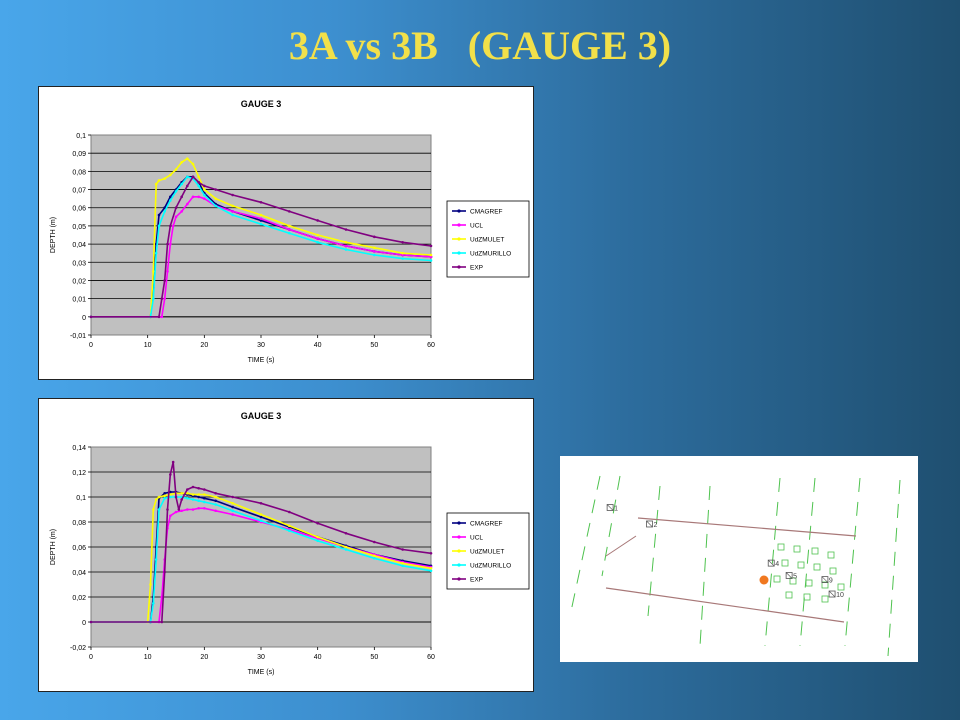  What do you see at coordinates (764, 580) in the screenshot?
I see `map-highlight-marker` at bounding box center [764, 580].